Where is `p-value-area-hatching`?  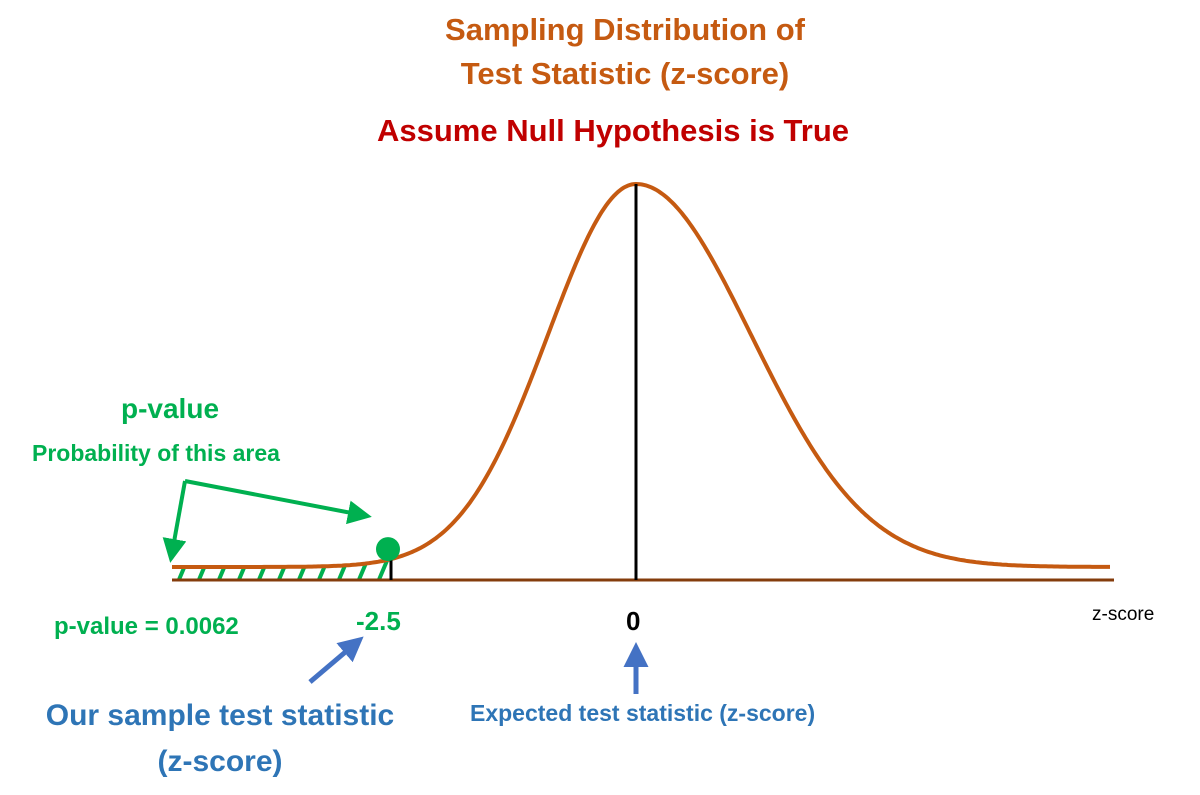
p-value-area-hatching is located at coordinates (283, 569).